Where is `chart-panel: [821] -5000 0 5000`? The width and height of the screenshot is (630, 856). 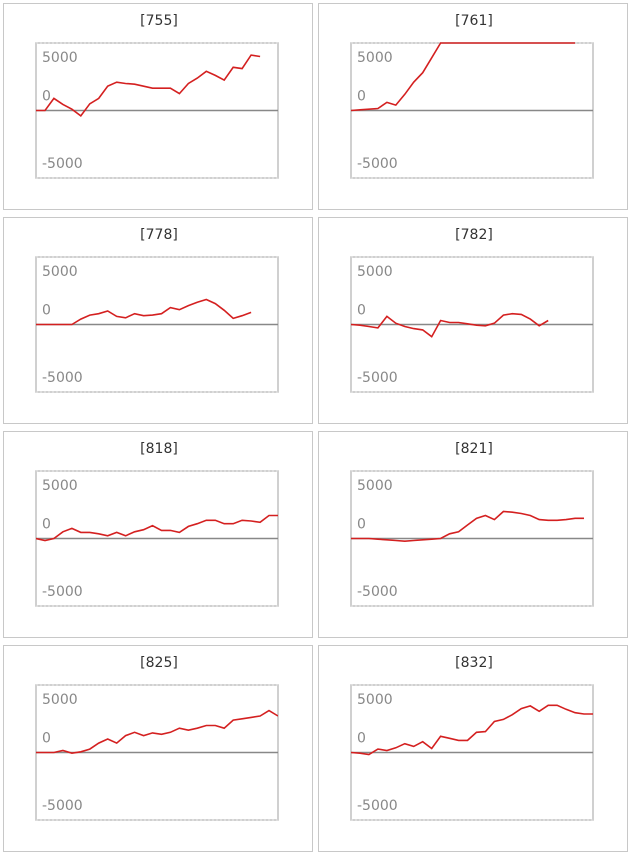 chart-panel: [821] -5000 0 5000 is located at coordinates (473, 534).